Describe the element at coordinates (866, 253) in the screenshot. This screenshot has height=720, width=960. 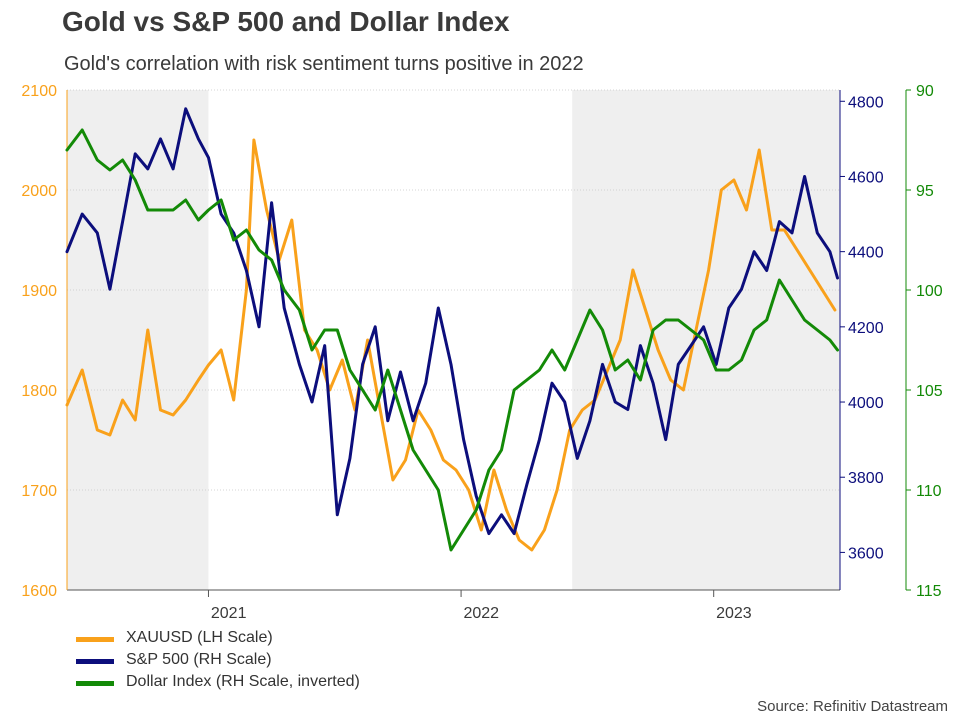
I see `right1-tick-label-4: 4400` at that location.